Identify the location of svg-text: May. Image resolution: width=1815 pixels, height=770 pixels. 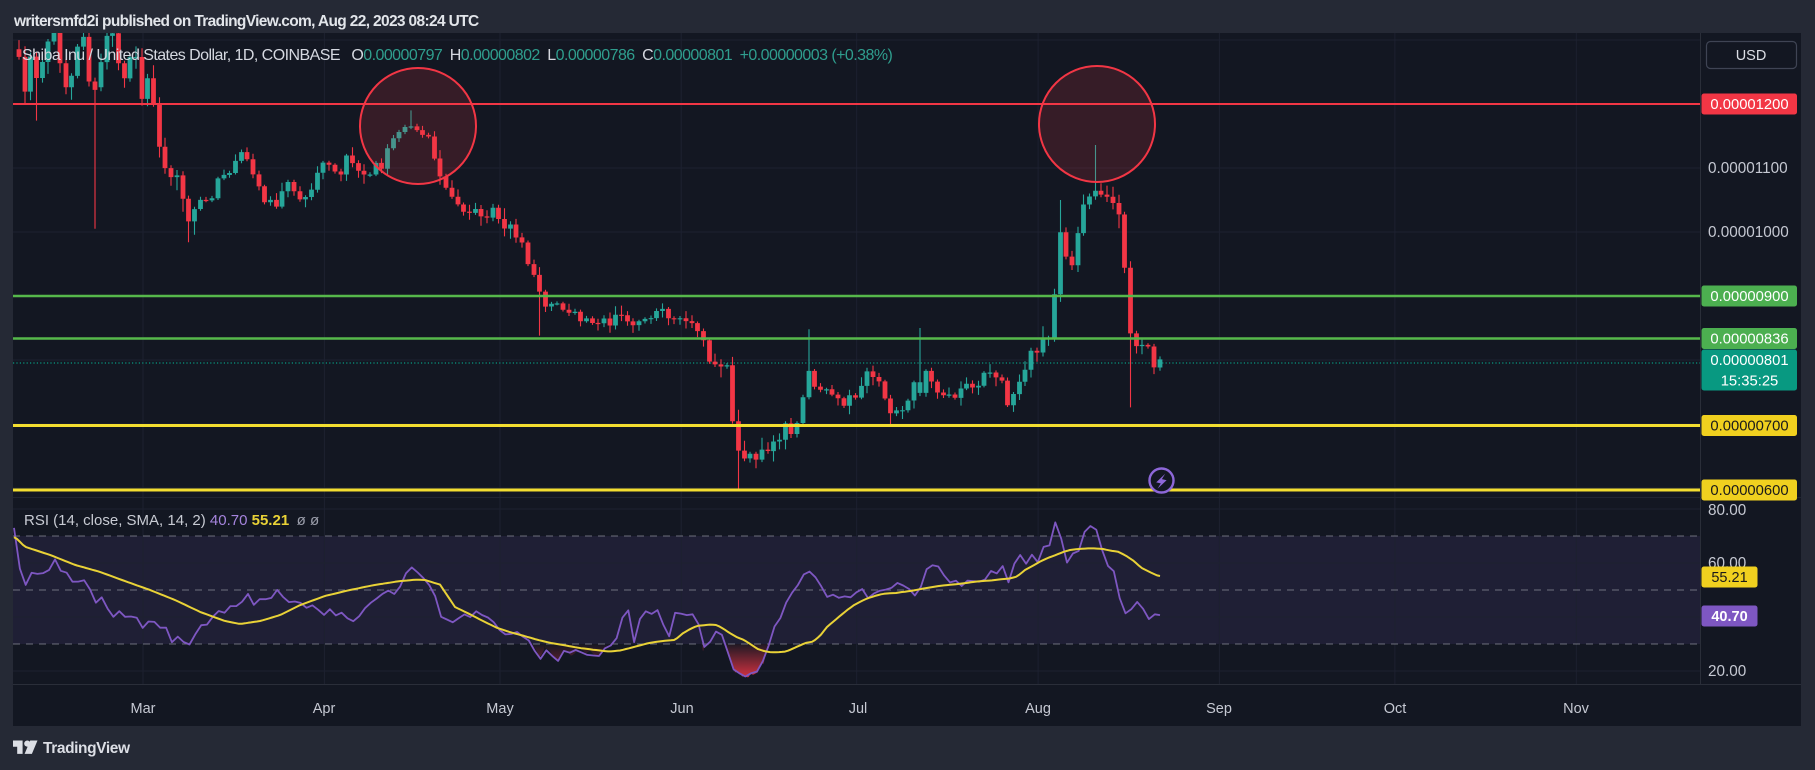
(500, 709).